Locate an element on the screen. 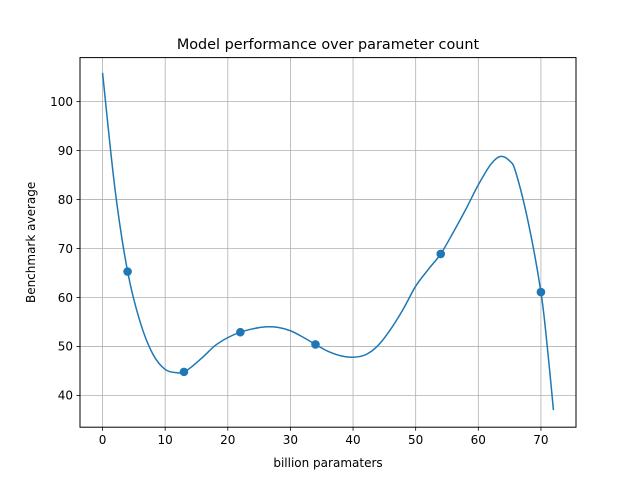  chart-title: Model performance over parameter count is located at coordinates (328, 45).